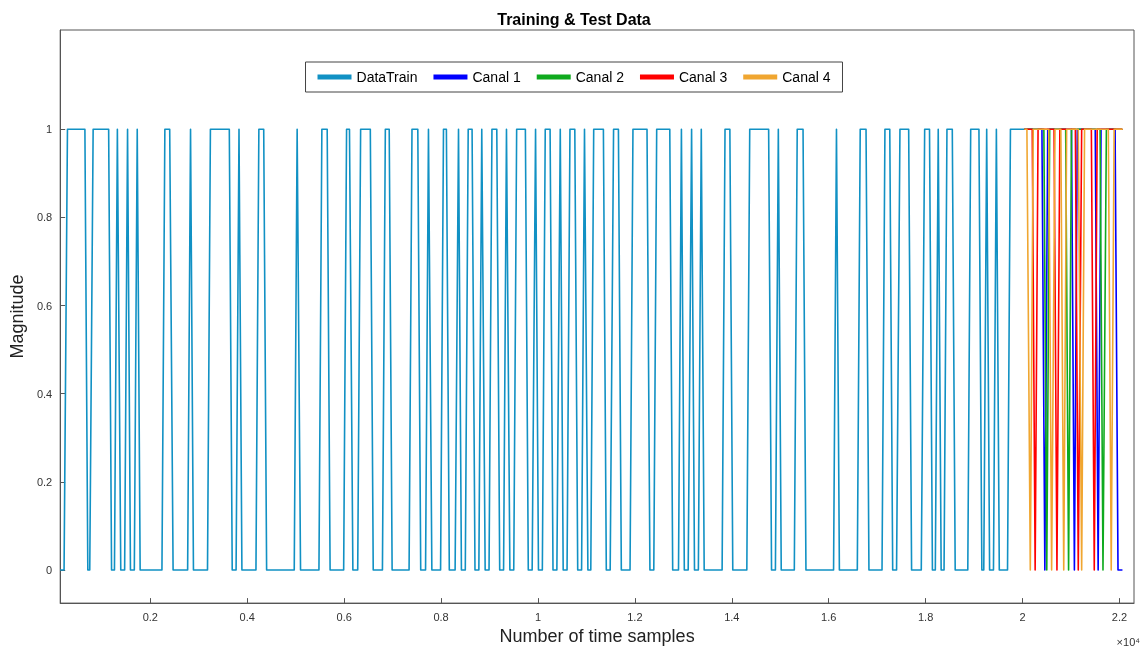 This screenshot has width=1148, height=650. I want to click on x-tick-label: 2, so click(1022, 616).